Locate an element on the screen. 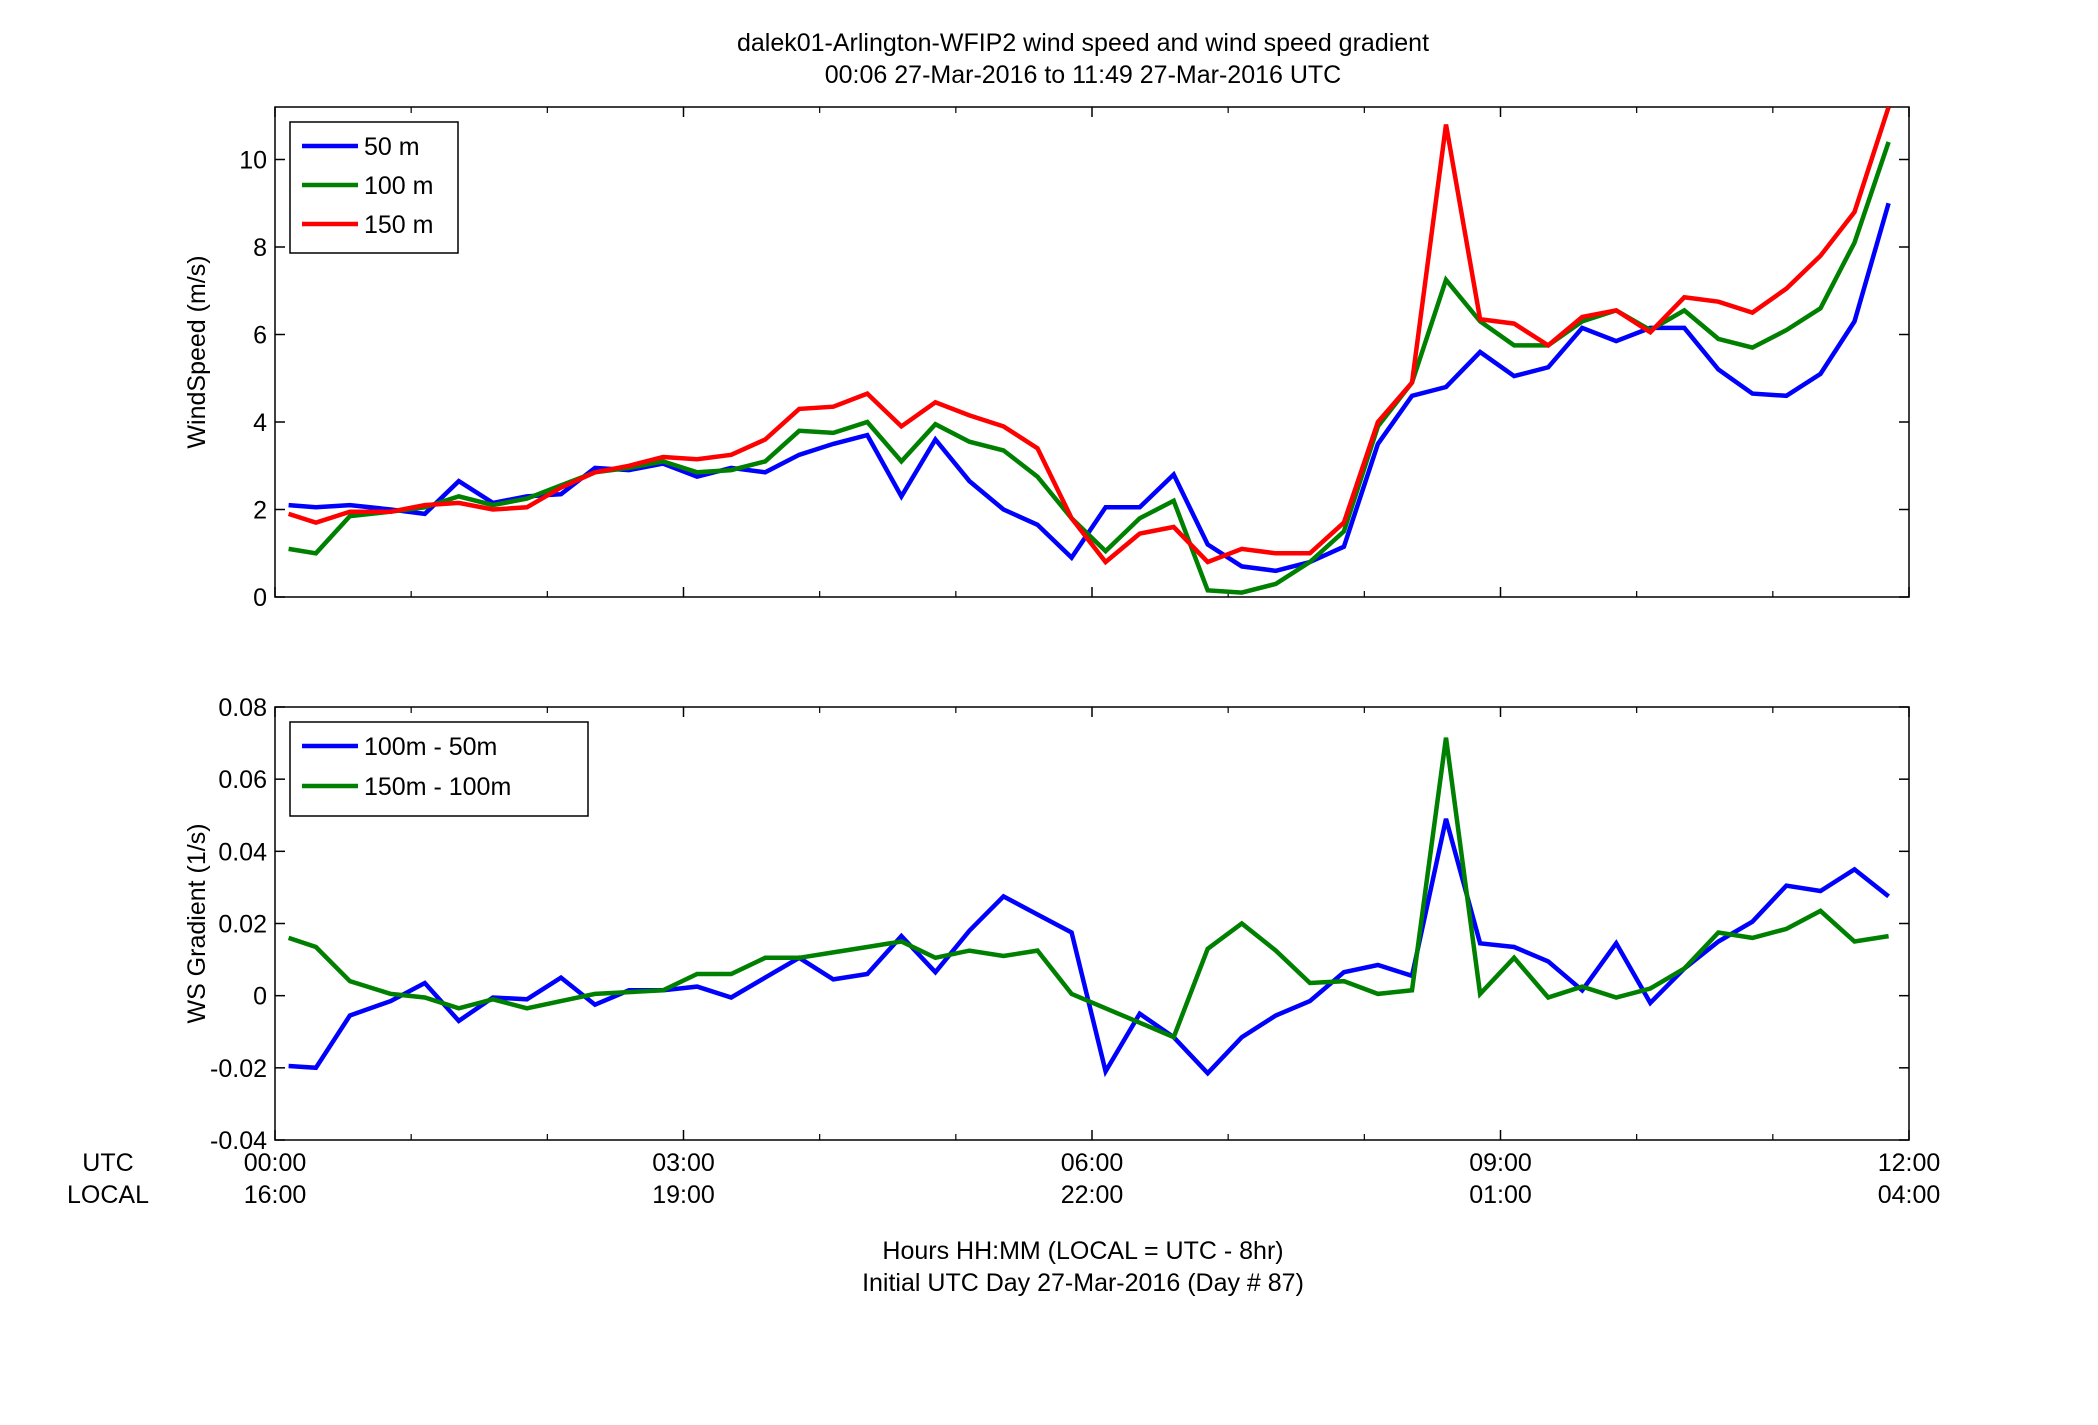 Image resolution: width=2098 pixels, height=1425 pixels. y-tick-label: 6 is located at coordinates (260, 336).